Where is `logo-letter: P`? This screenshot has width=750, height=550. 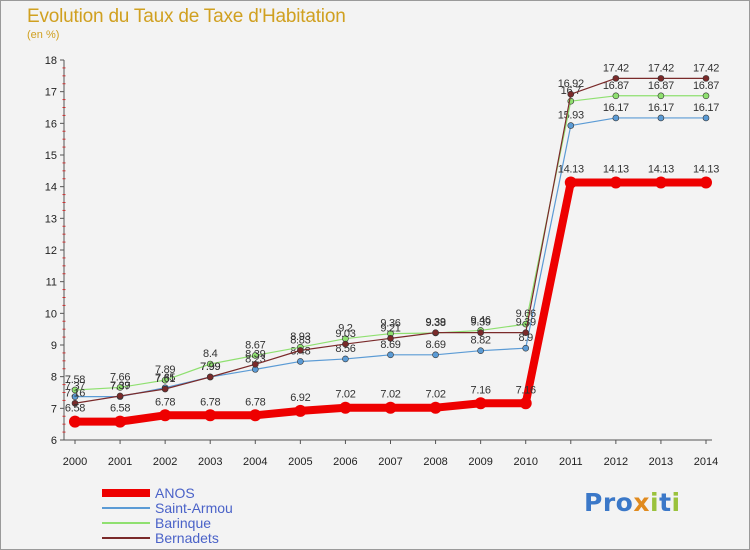 logo-letter: P is located at coordinates (593, 502).